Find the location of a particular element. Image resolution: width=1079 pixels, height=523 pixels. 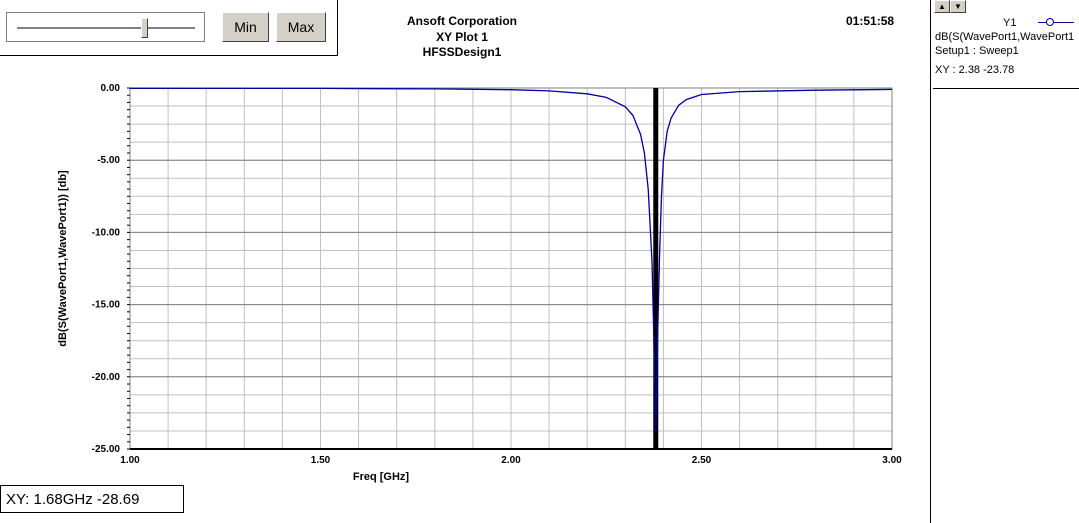

legend-circle-marker-icon is located at coordinates (1050, 22).